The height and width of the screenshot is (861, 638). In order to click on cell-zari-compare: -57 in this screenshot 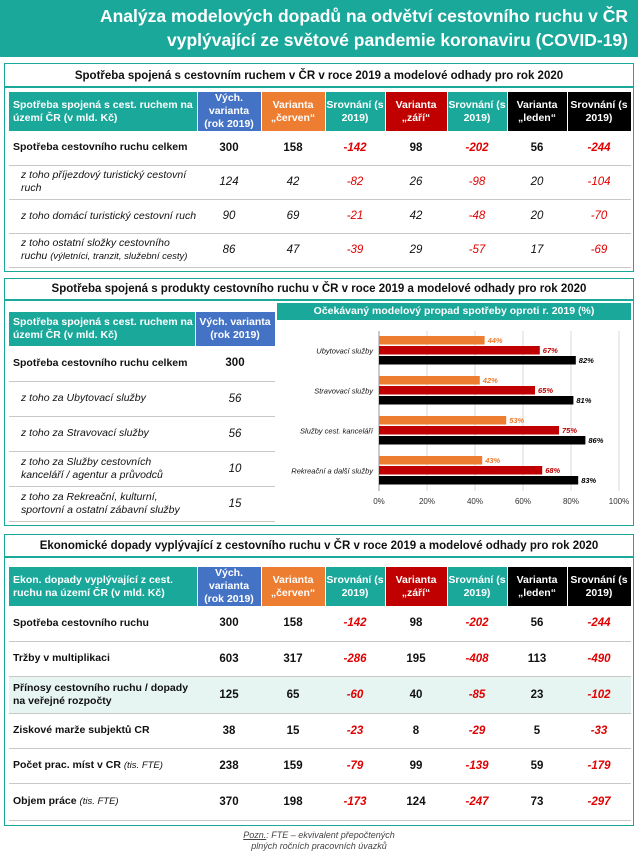, I will do `click(477, 250)`.